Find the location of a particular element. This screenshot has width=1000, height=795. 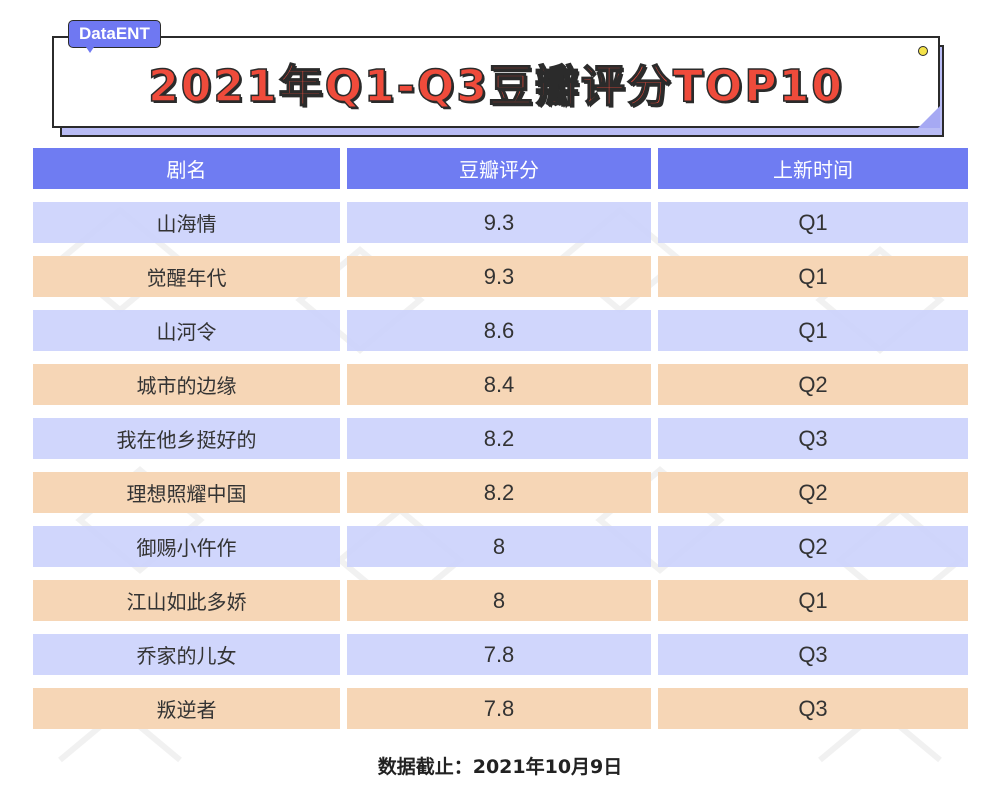

banner-dot-icon is located at coordinates (923, 51).